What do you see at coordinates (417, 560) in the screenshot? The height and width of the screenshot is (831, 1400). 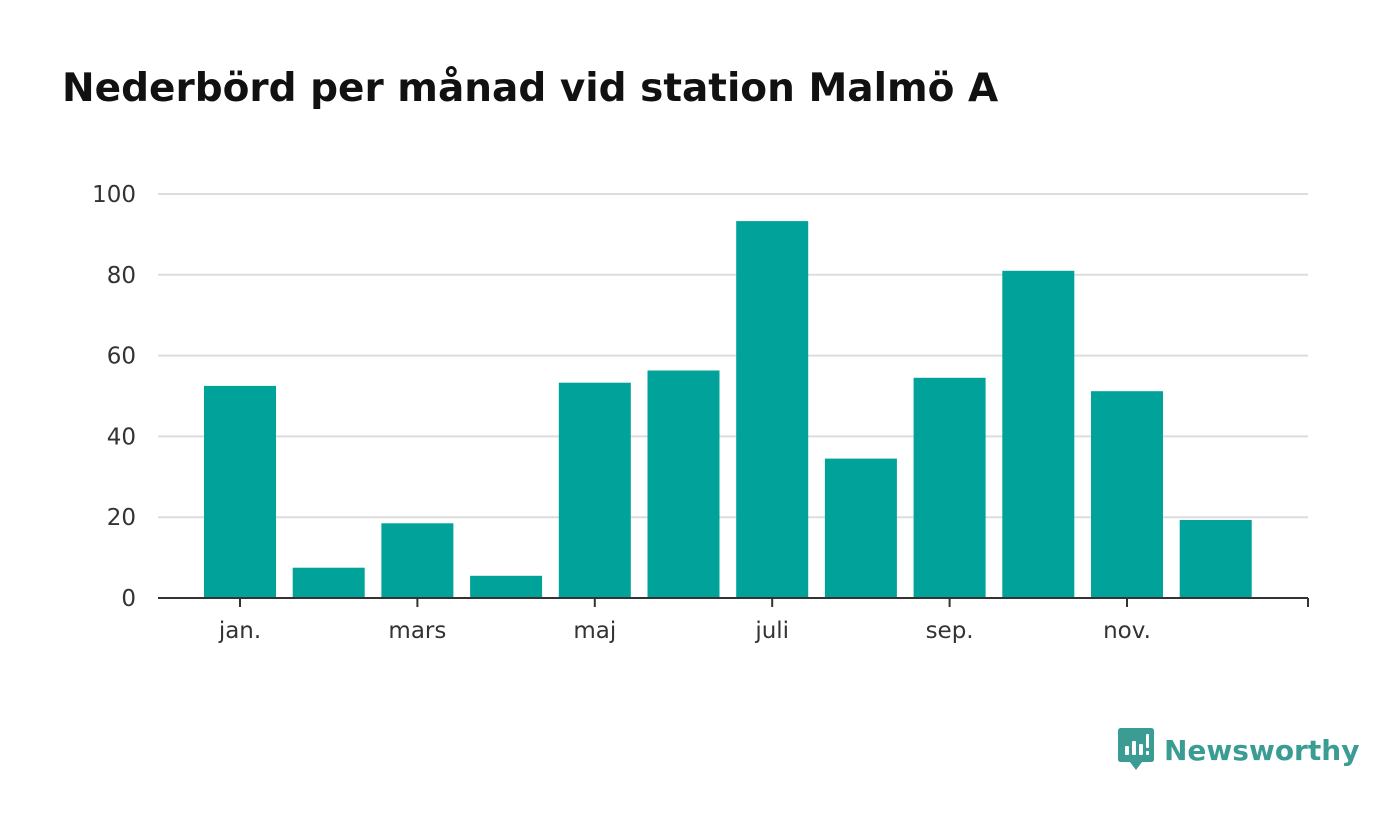 I see `bar-mars` at bounding box center [417, 560].